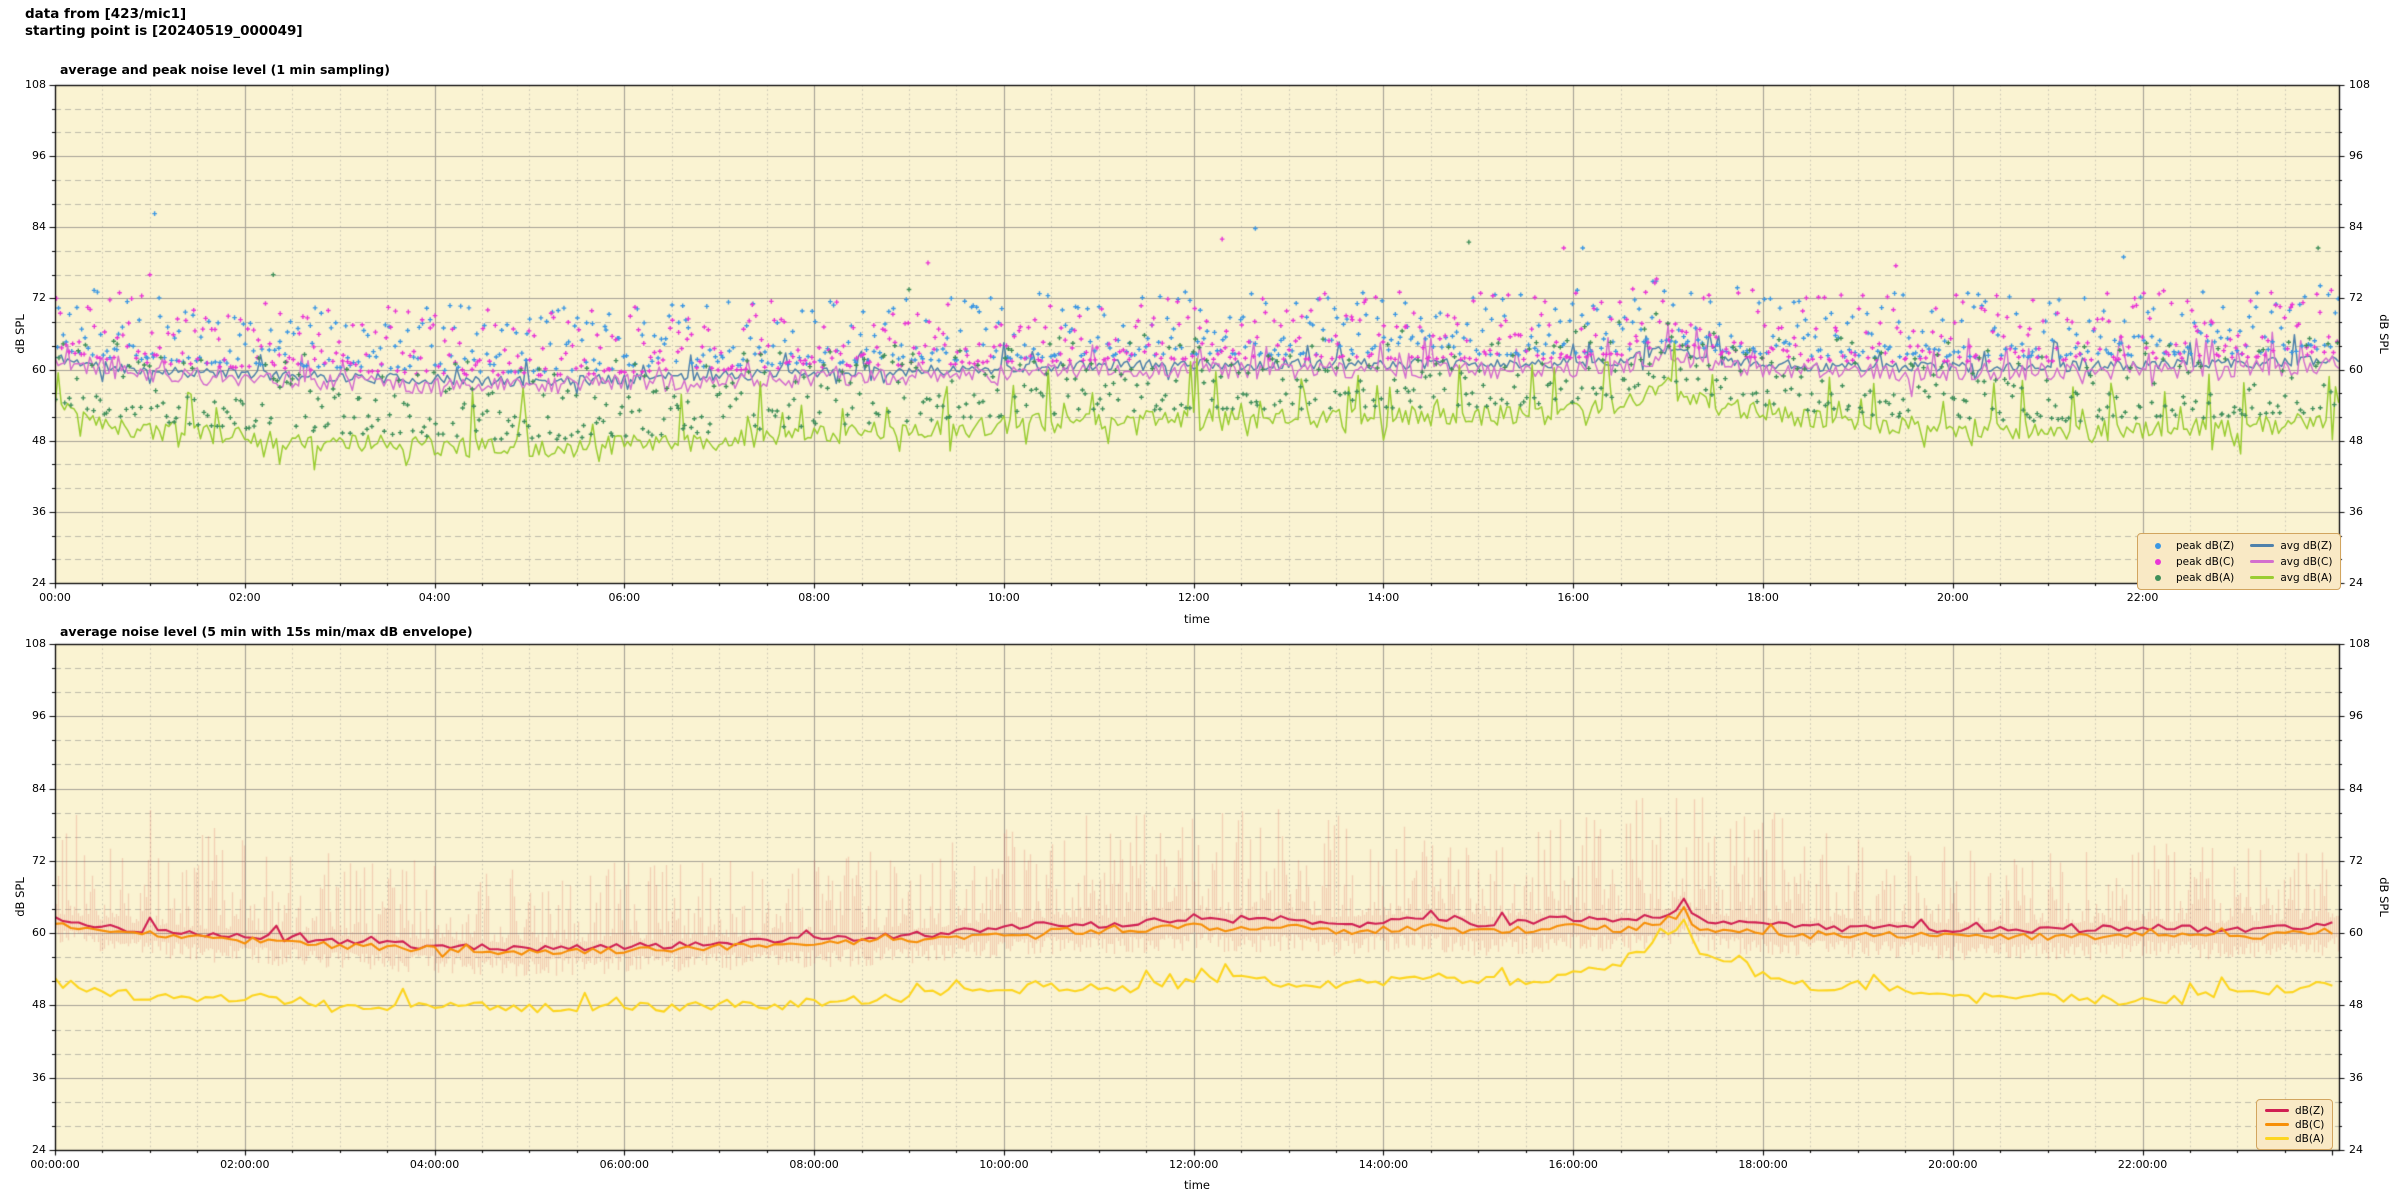 This screenshot has height=1200, width=2400. I want to click on legend-entry-label: dB(C), so click(2310, 1124).